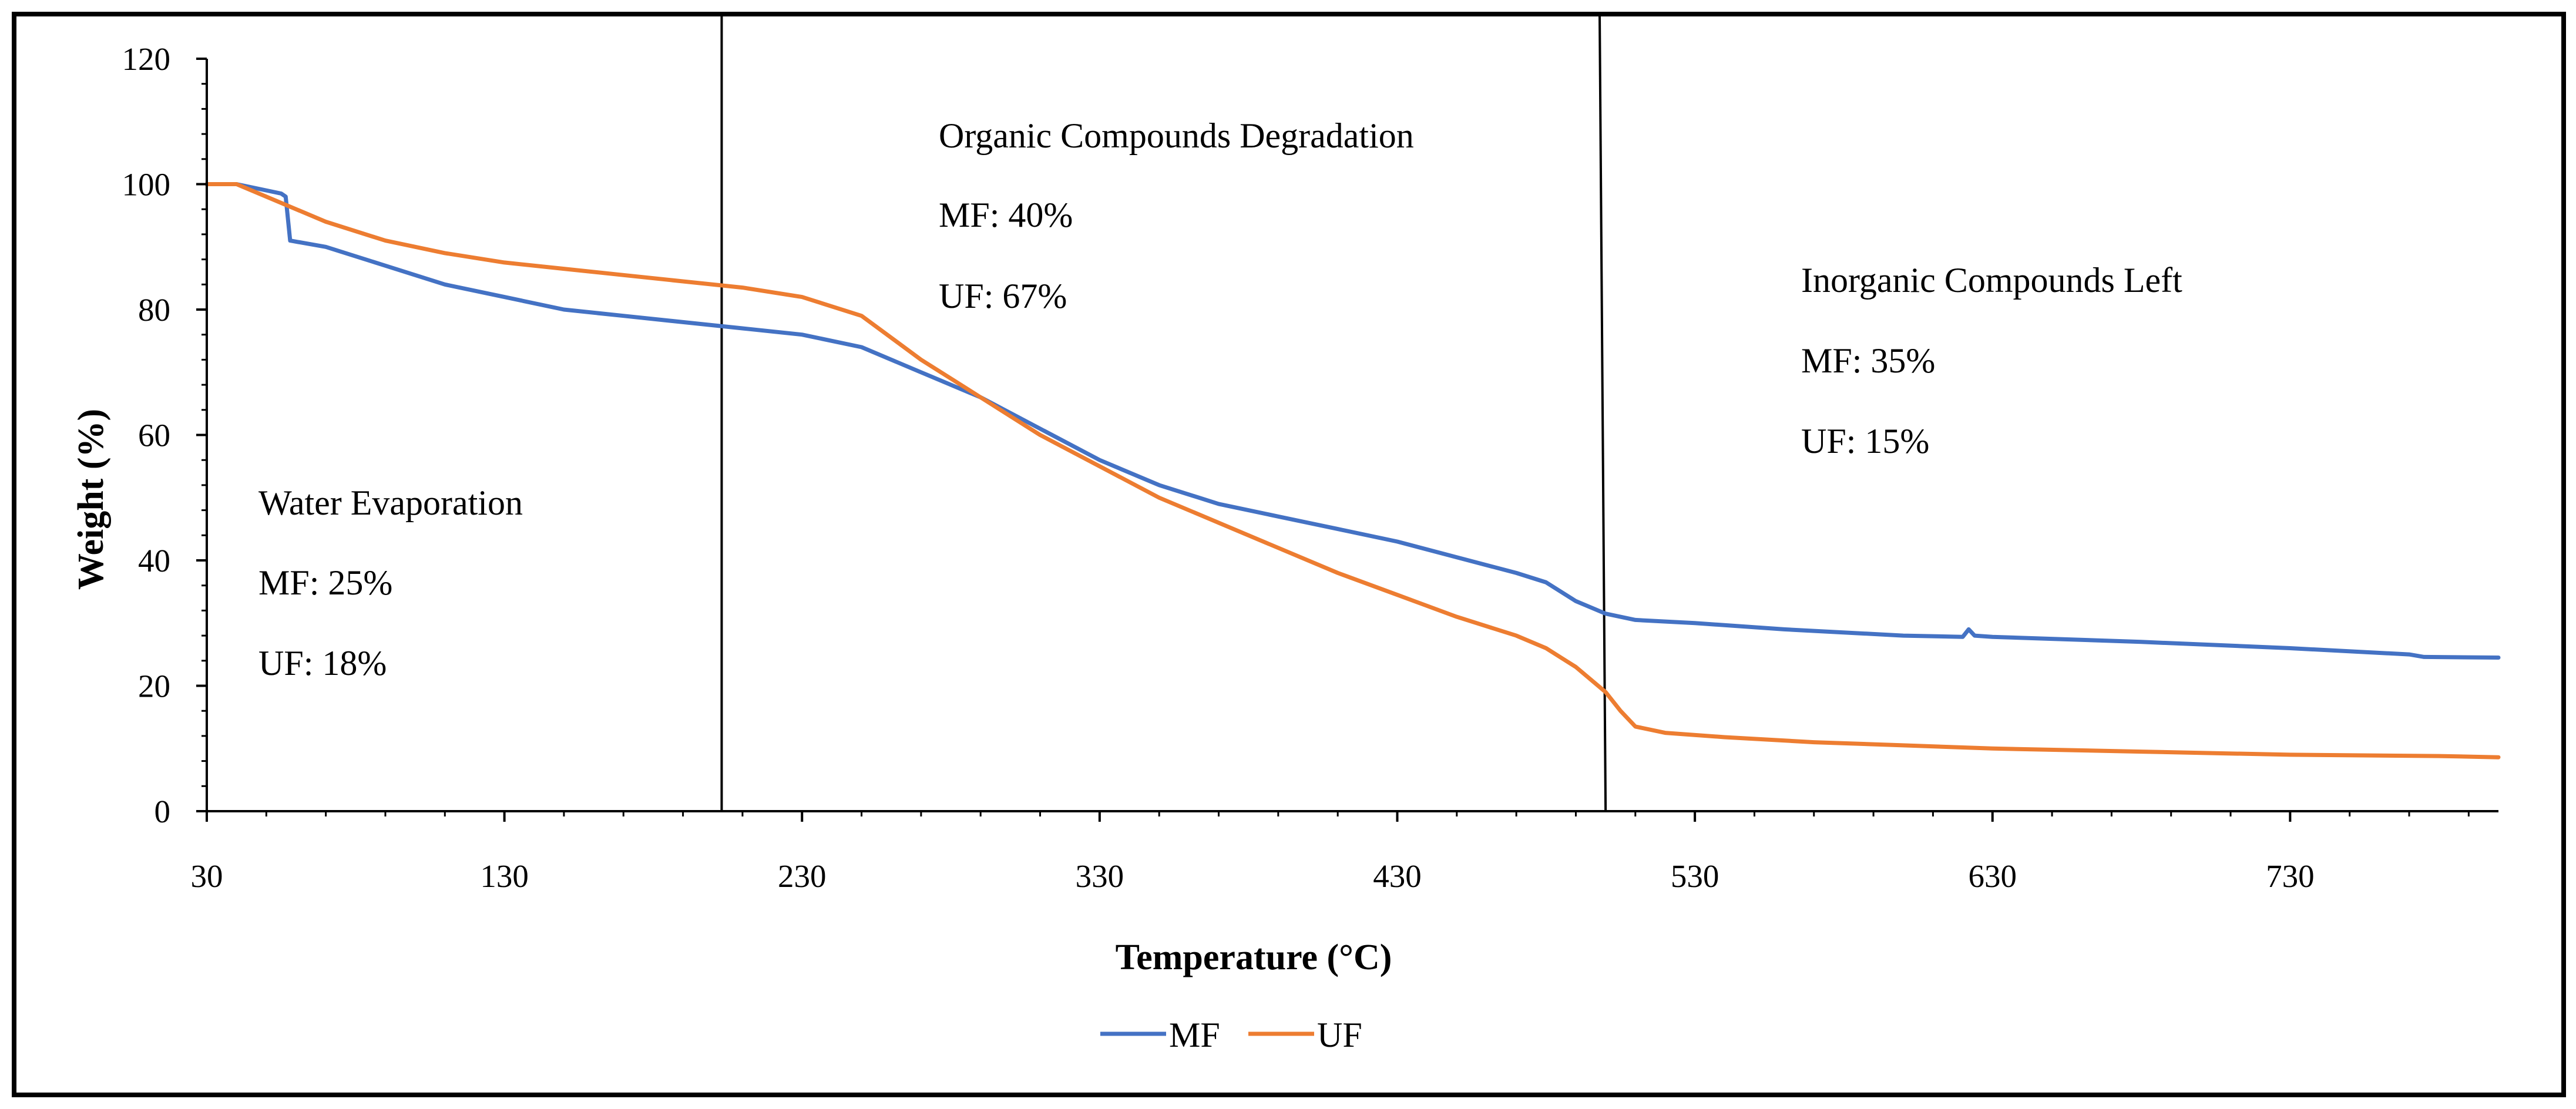 The height and width of the screenshot is (1109, 2576). I want to click on y-tick-label: 60, so click(154, 435).